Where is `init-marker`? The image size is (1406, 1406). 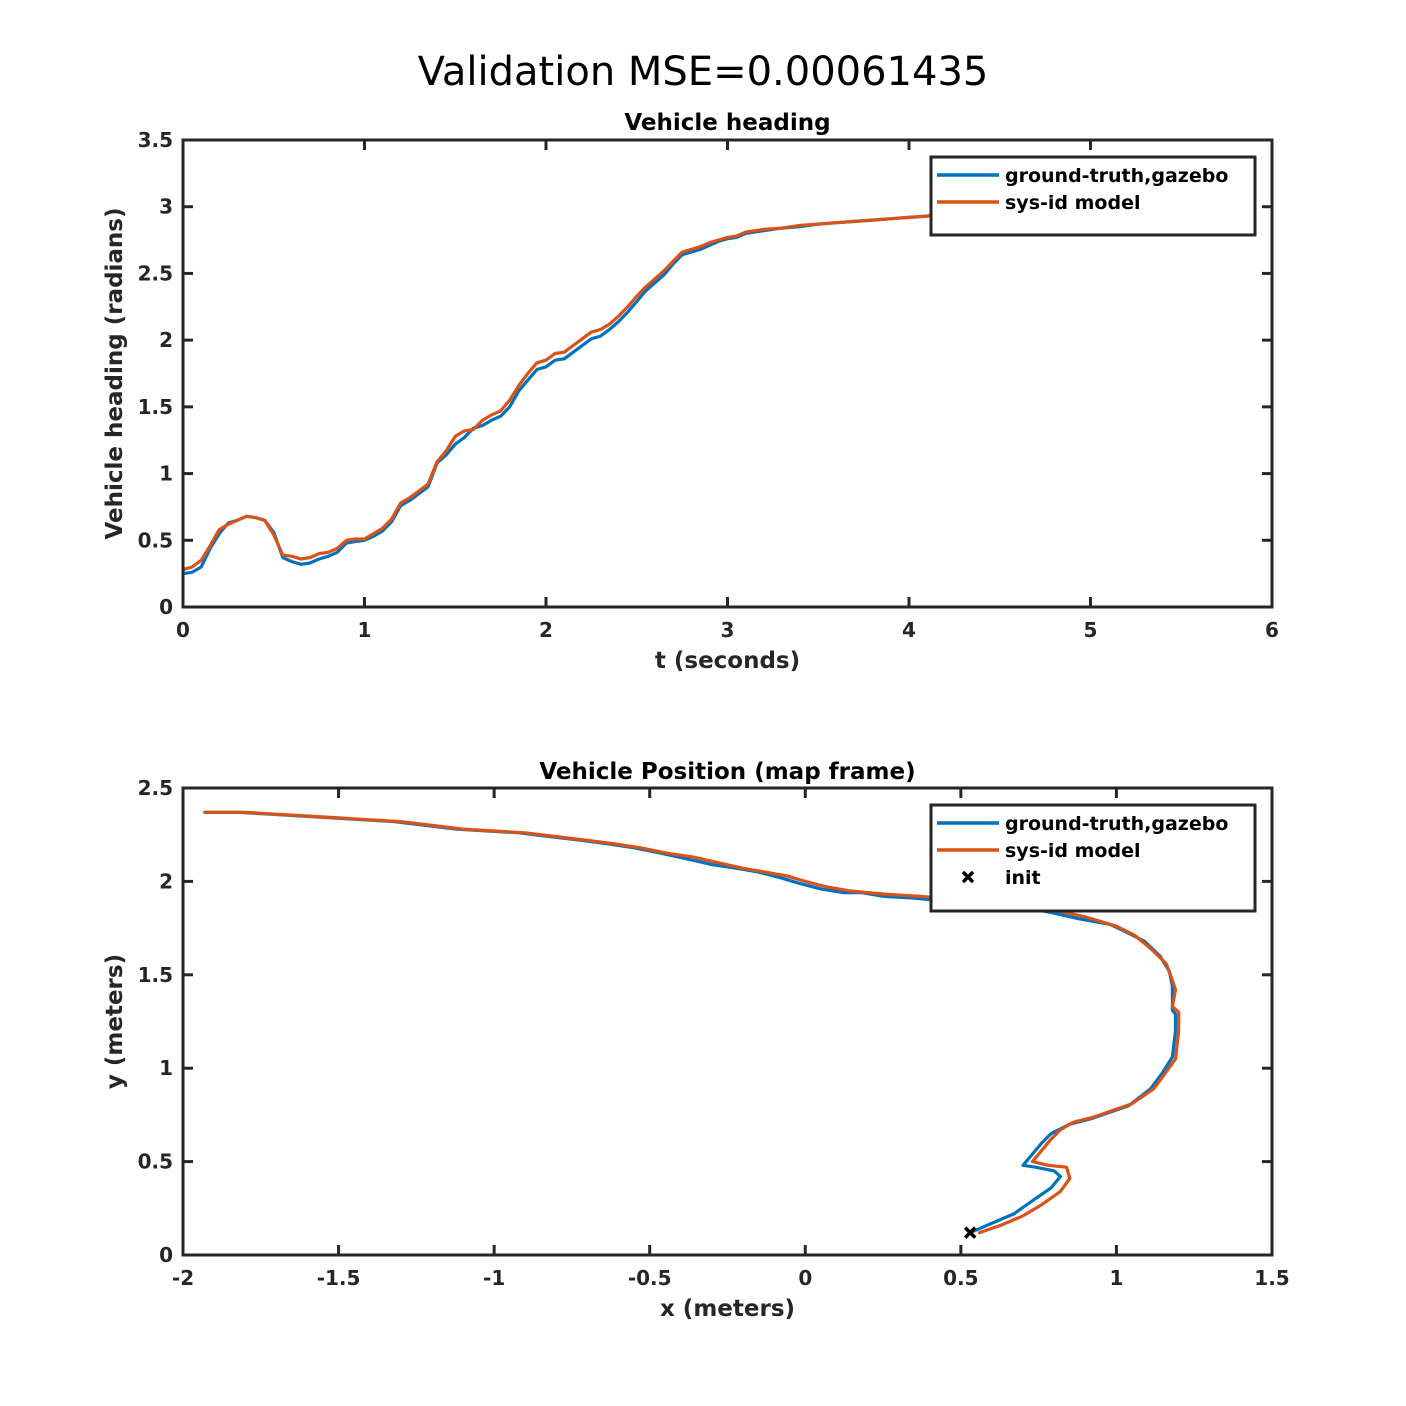
init-marker is located at coordinates (970, 1232).